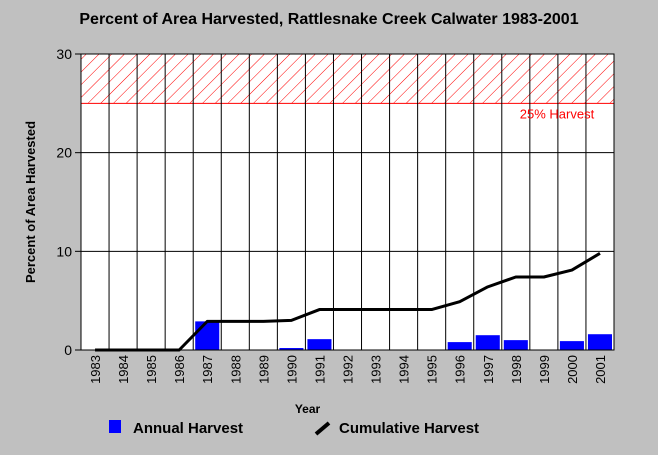 Image resolution: width=658 pixels, height=455 pixels. I want to click on x-tick-label: 1986, so click(179, 369).